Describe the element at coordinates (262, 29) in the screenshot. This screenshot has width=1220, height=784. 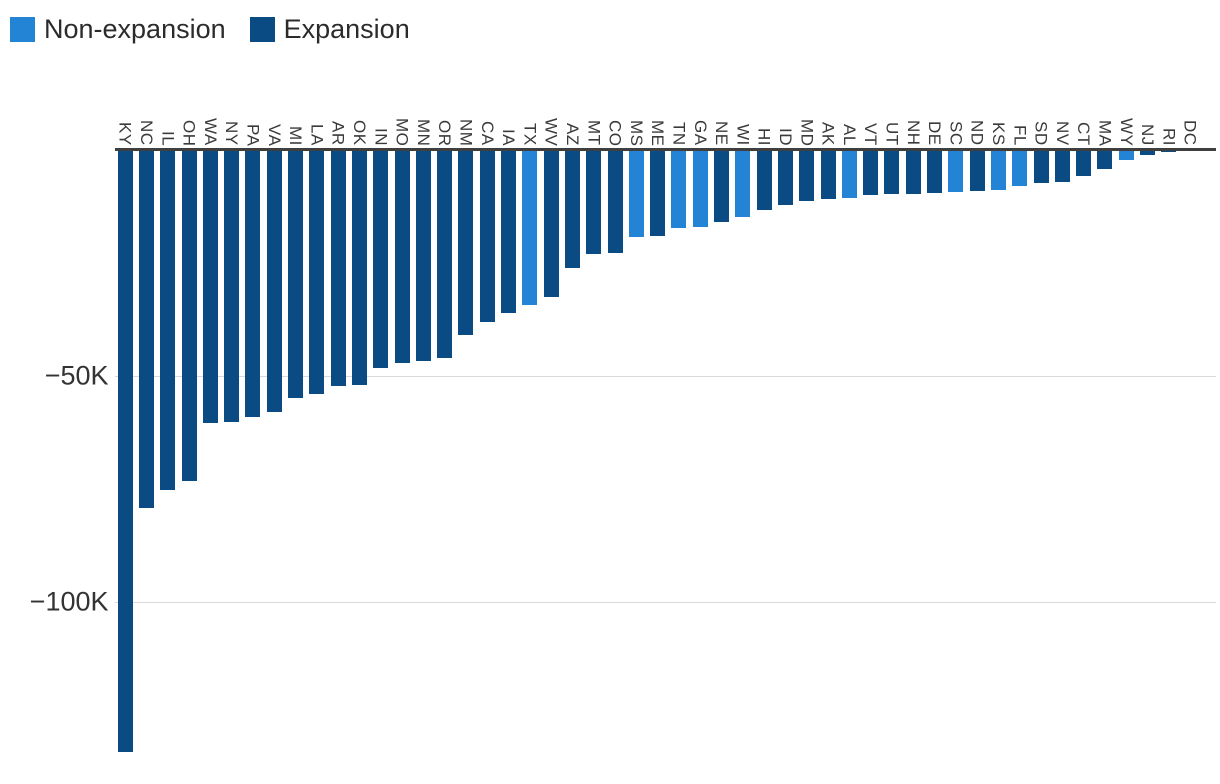
I see `legend-swatch-expansion-icon` at that location.